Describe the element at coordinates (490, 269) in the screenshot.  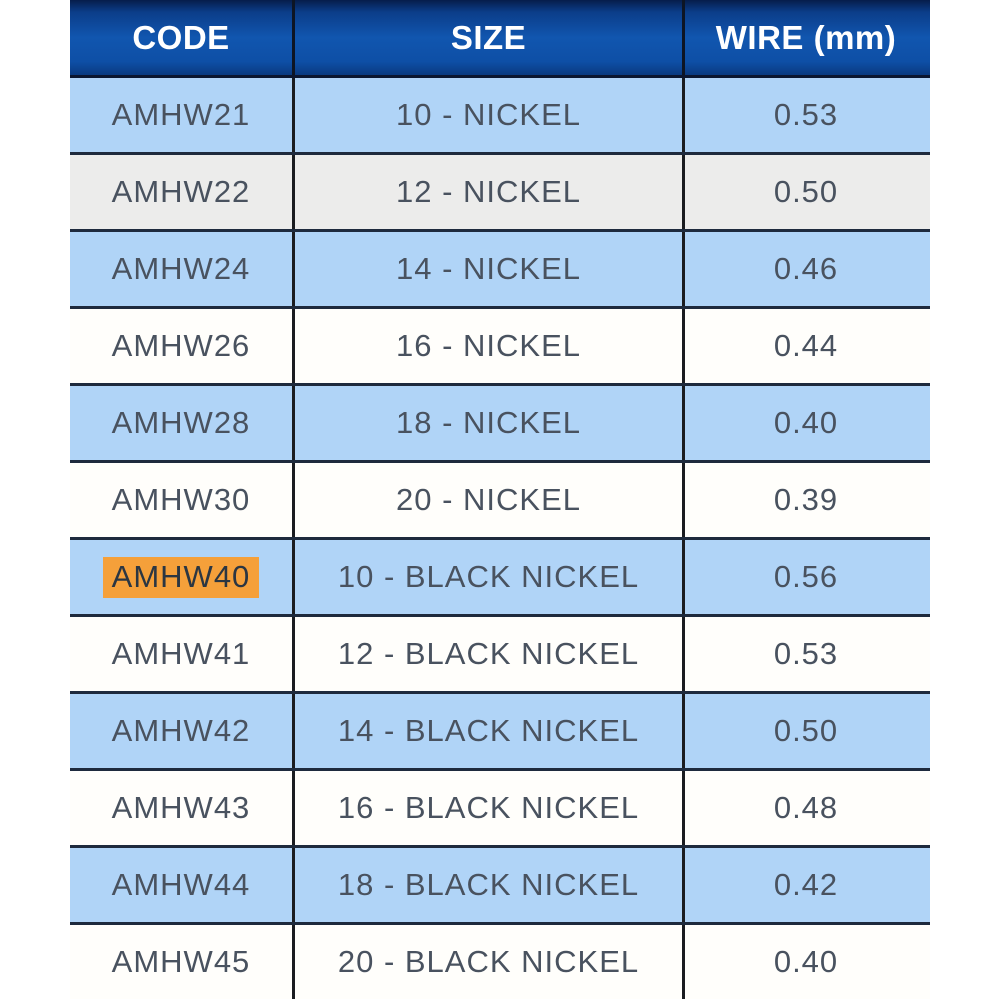
I see `size-cell: 14 - NICKEL` at that location.